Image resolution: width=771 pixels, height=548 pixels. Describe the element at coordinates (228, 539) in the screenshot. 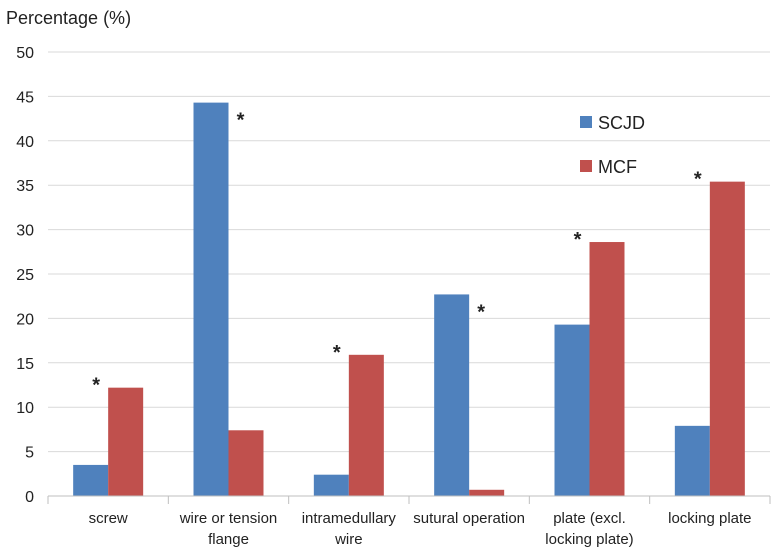

I see `x-tick-label: flange` at that location.